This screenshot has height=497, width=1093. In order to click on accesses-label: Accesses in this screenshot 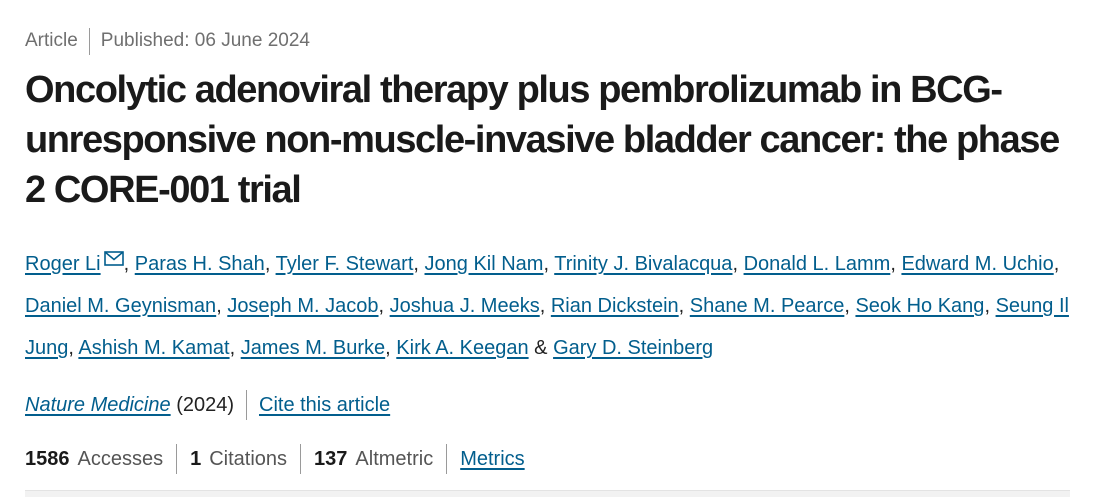, I will do `click(120, 458)`.